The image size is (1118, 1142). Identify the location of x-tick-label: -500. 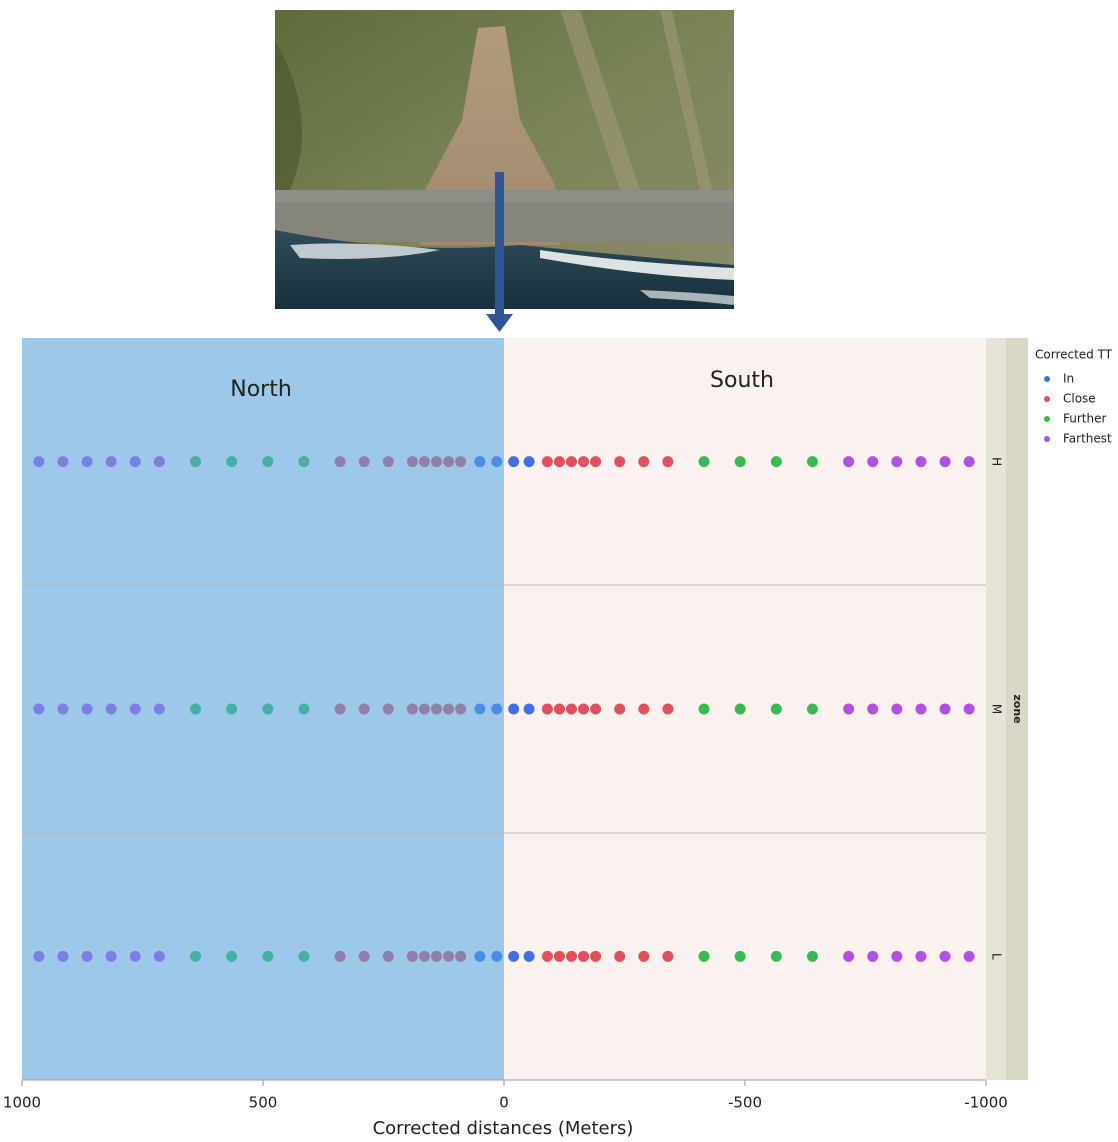
(745, 1103).